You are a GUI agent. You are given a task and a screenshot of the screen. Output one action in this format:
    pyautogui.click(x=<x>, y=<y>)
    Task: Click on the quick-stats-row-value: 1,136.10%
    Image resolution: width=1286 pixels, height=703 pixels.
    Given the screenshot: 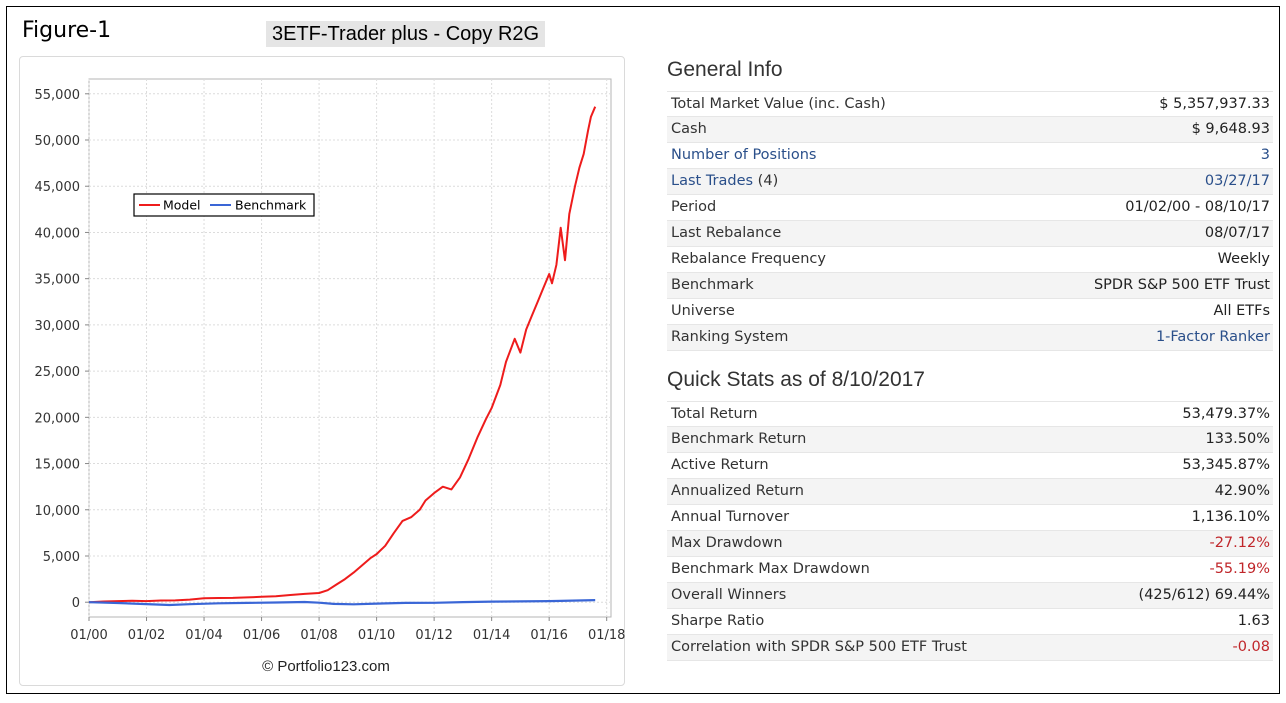 What is the action you would take?
    pyautogui.click(x=1230, y=517)
    